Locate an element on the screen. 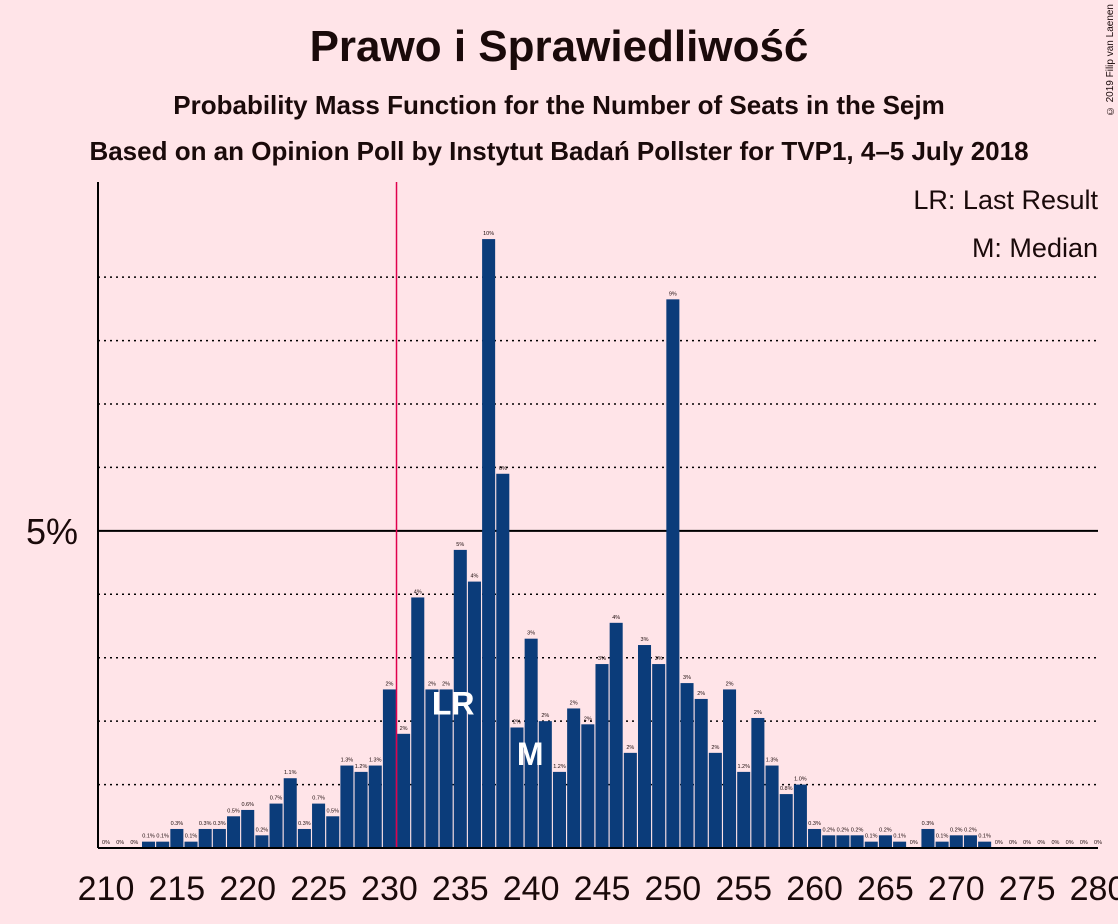 Image resolution: width=1118 pixels, height=924 pixels. x-tick-label-280: 280 is located at coordinates (1094, 889).